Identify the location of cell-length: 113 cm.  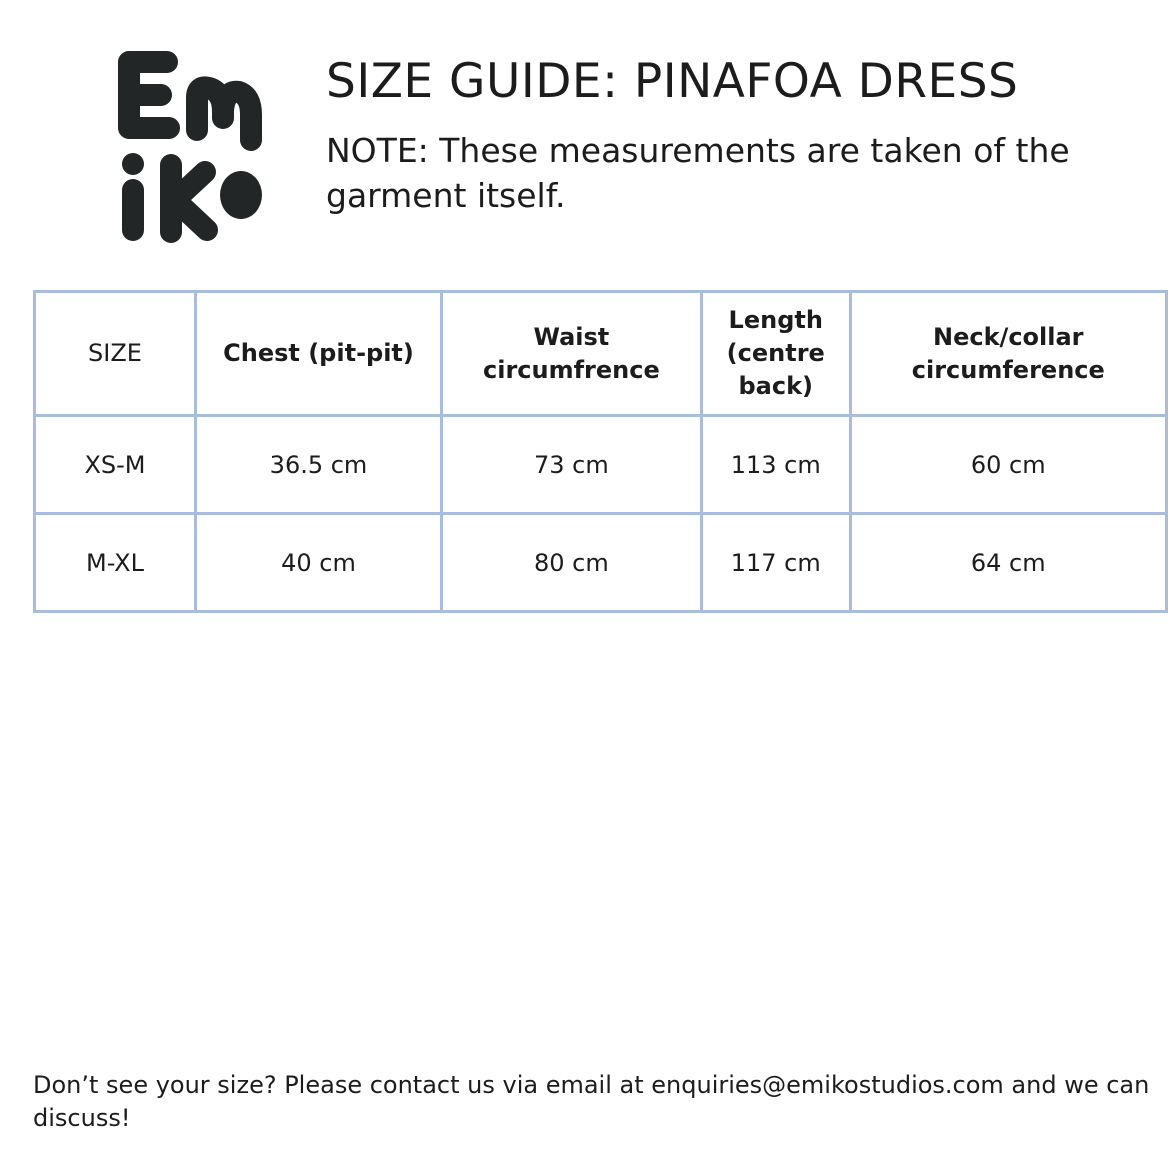
(775, 464).